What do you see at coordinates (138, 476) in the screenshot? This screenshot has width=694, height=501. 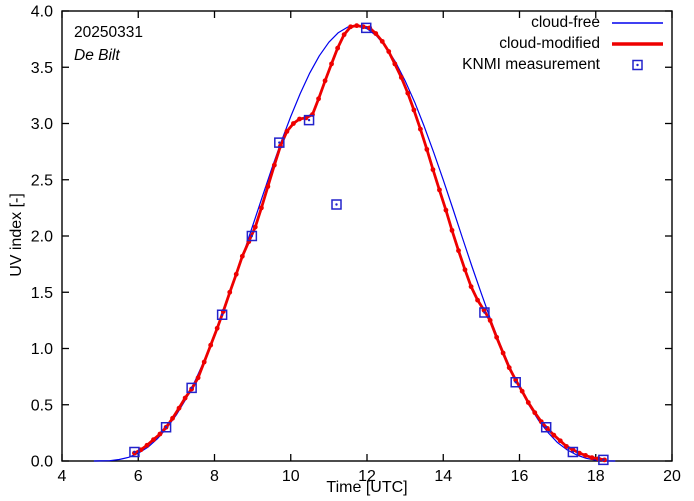 I see `x-tick-label: 6` at bounding box center [138, 476].